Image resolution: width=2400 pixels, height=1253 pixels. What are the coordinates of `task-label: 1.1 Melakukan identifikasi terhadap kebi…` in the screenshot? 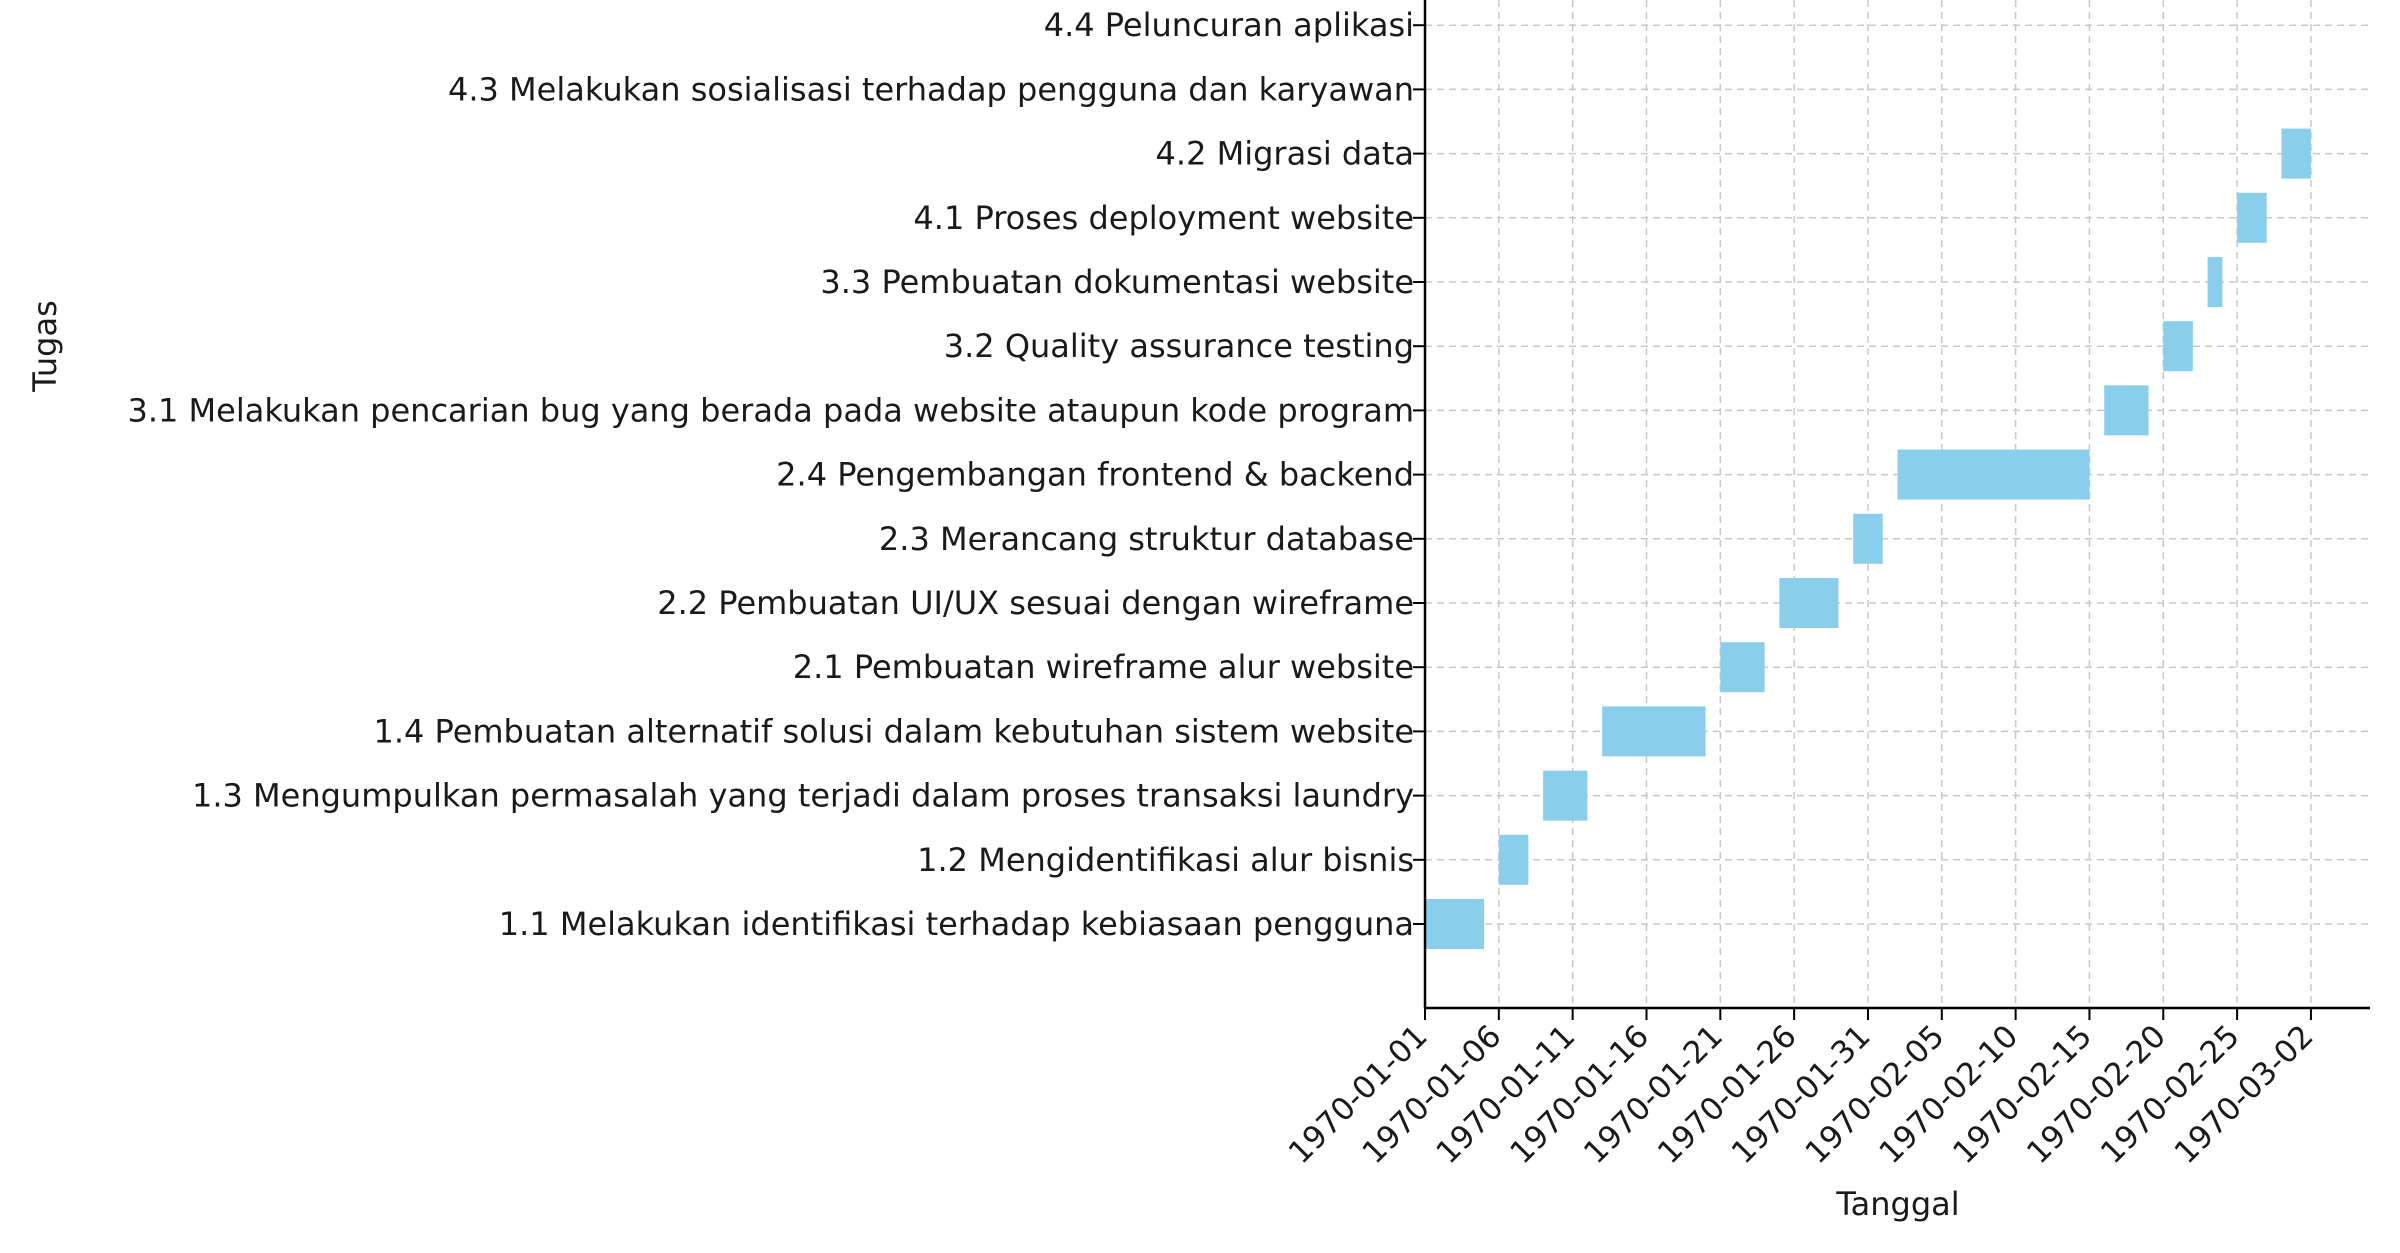 It's located at (956, 924).